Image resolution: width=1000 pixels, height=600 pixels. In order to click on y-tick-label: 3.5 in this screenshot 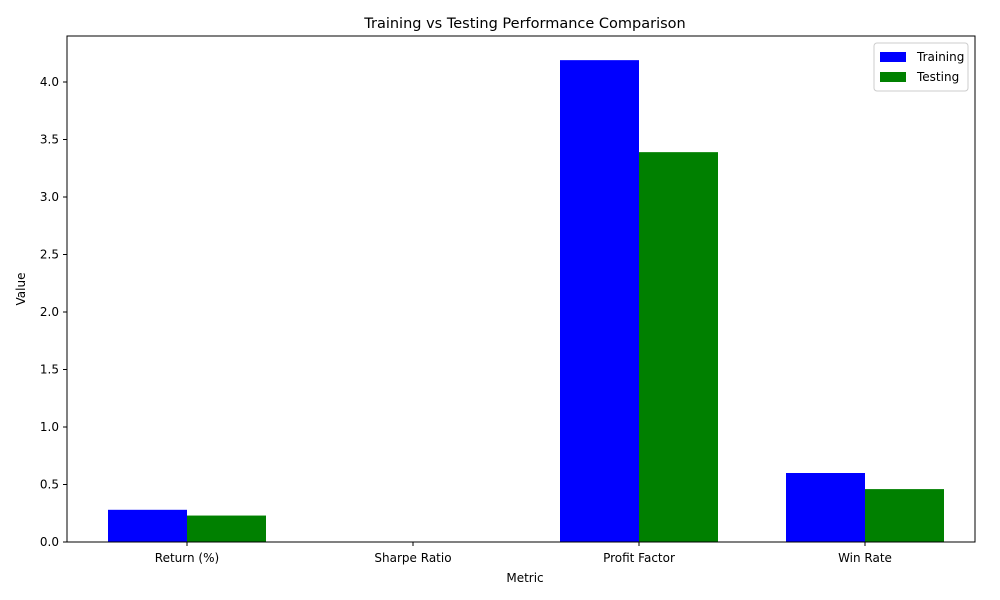, I will do `click(49, 140)`.